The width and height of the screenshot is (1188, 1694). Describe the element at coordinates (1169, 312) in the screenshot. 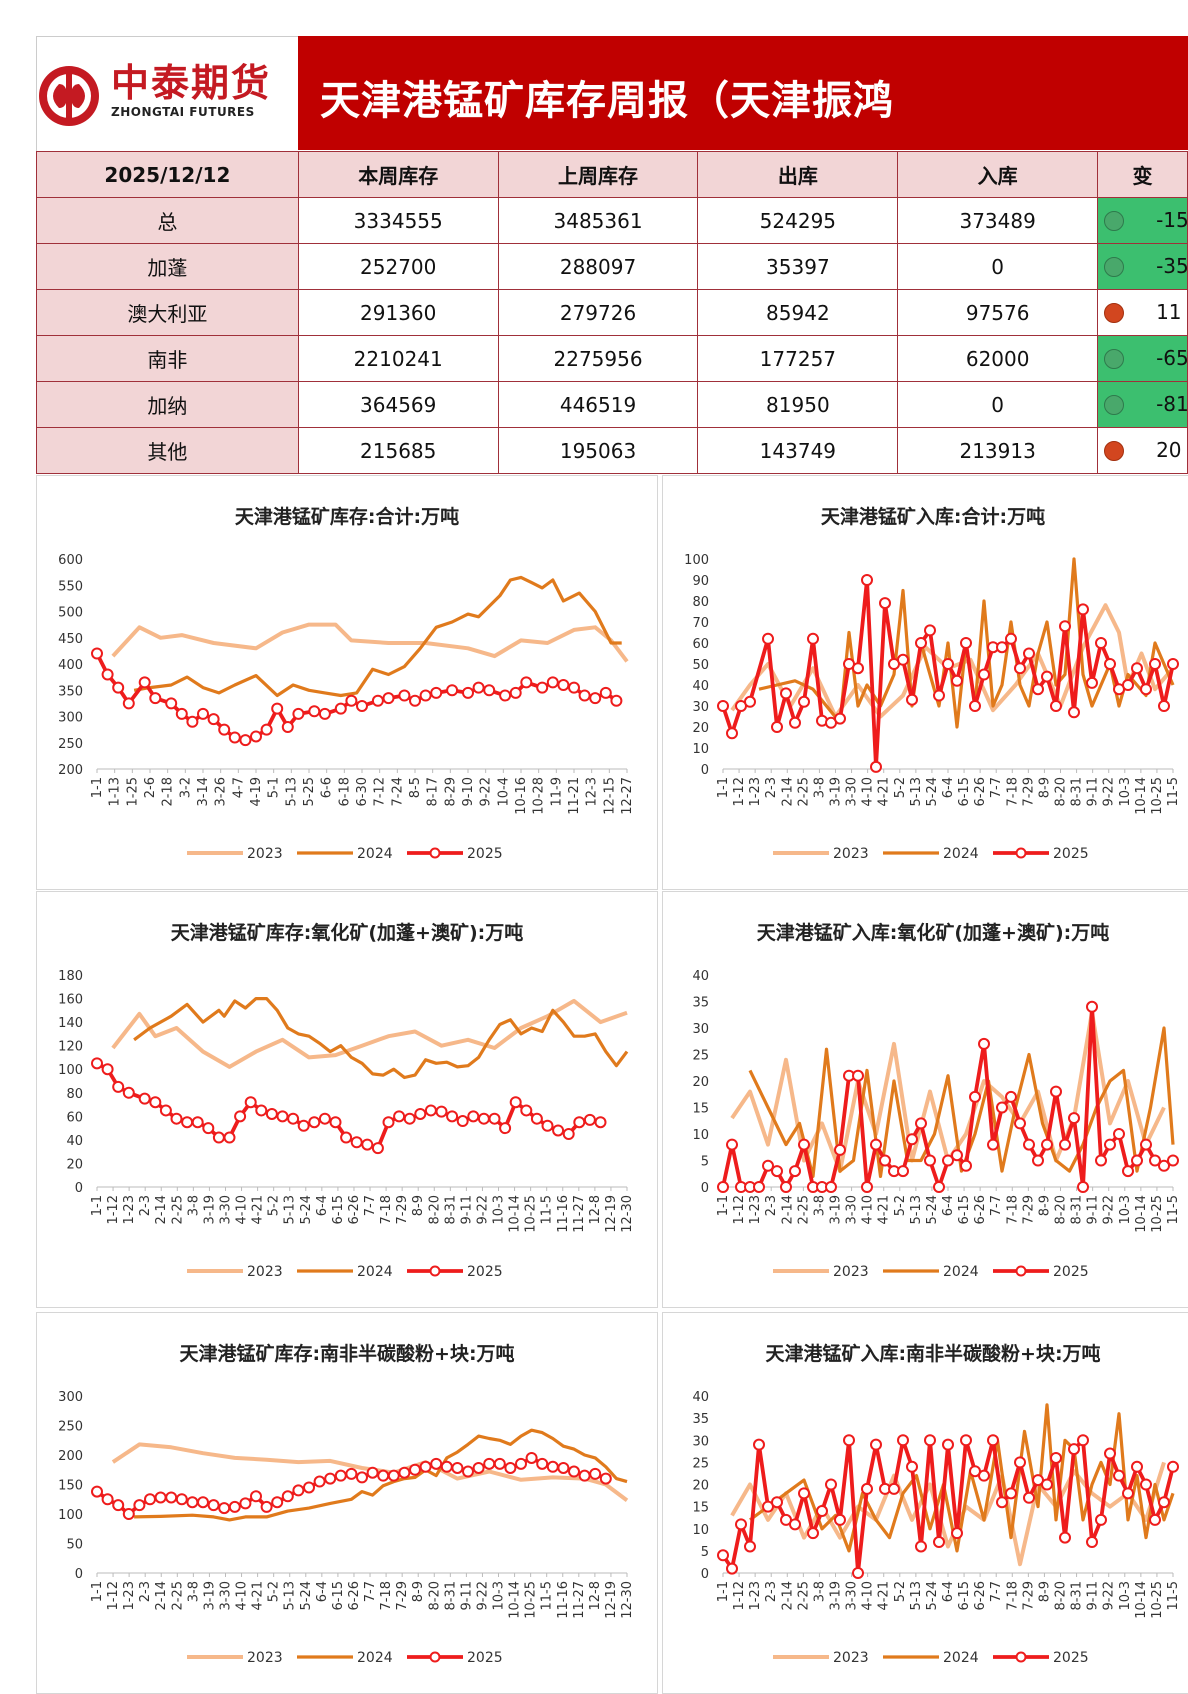

I see `change-value: 11` at that location.